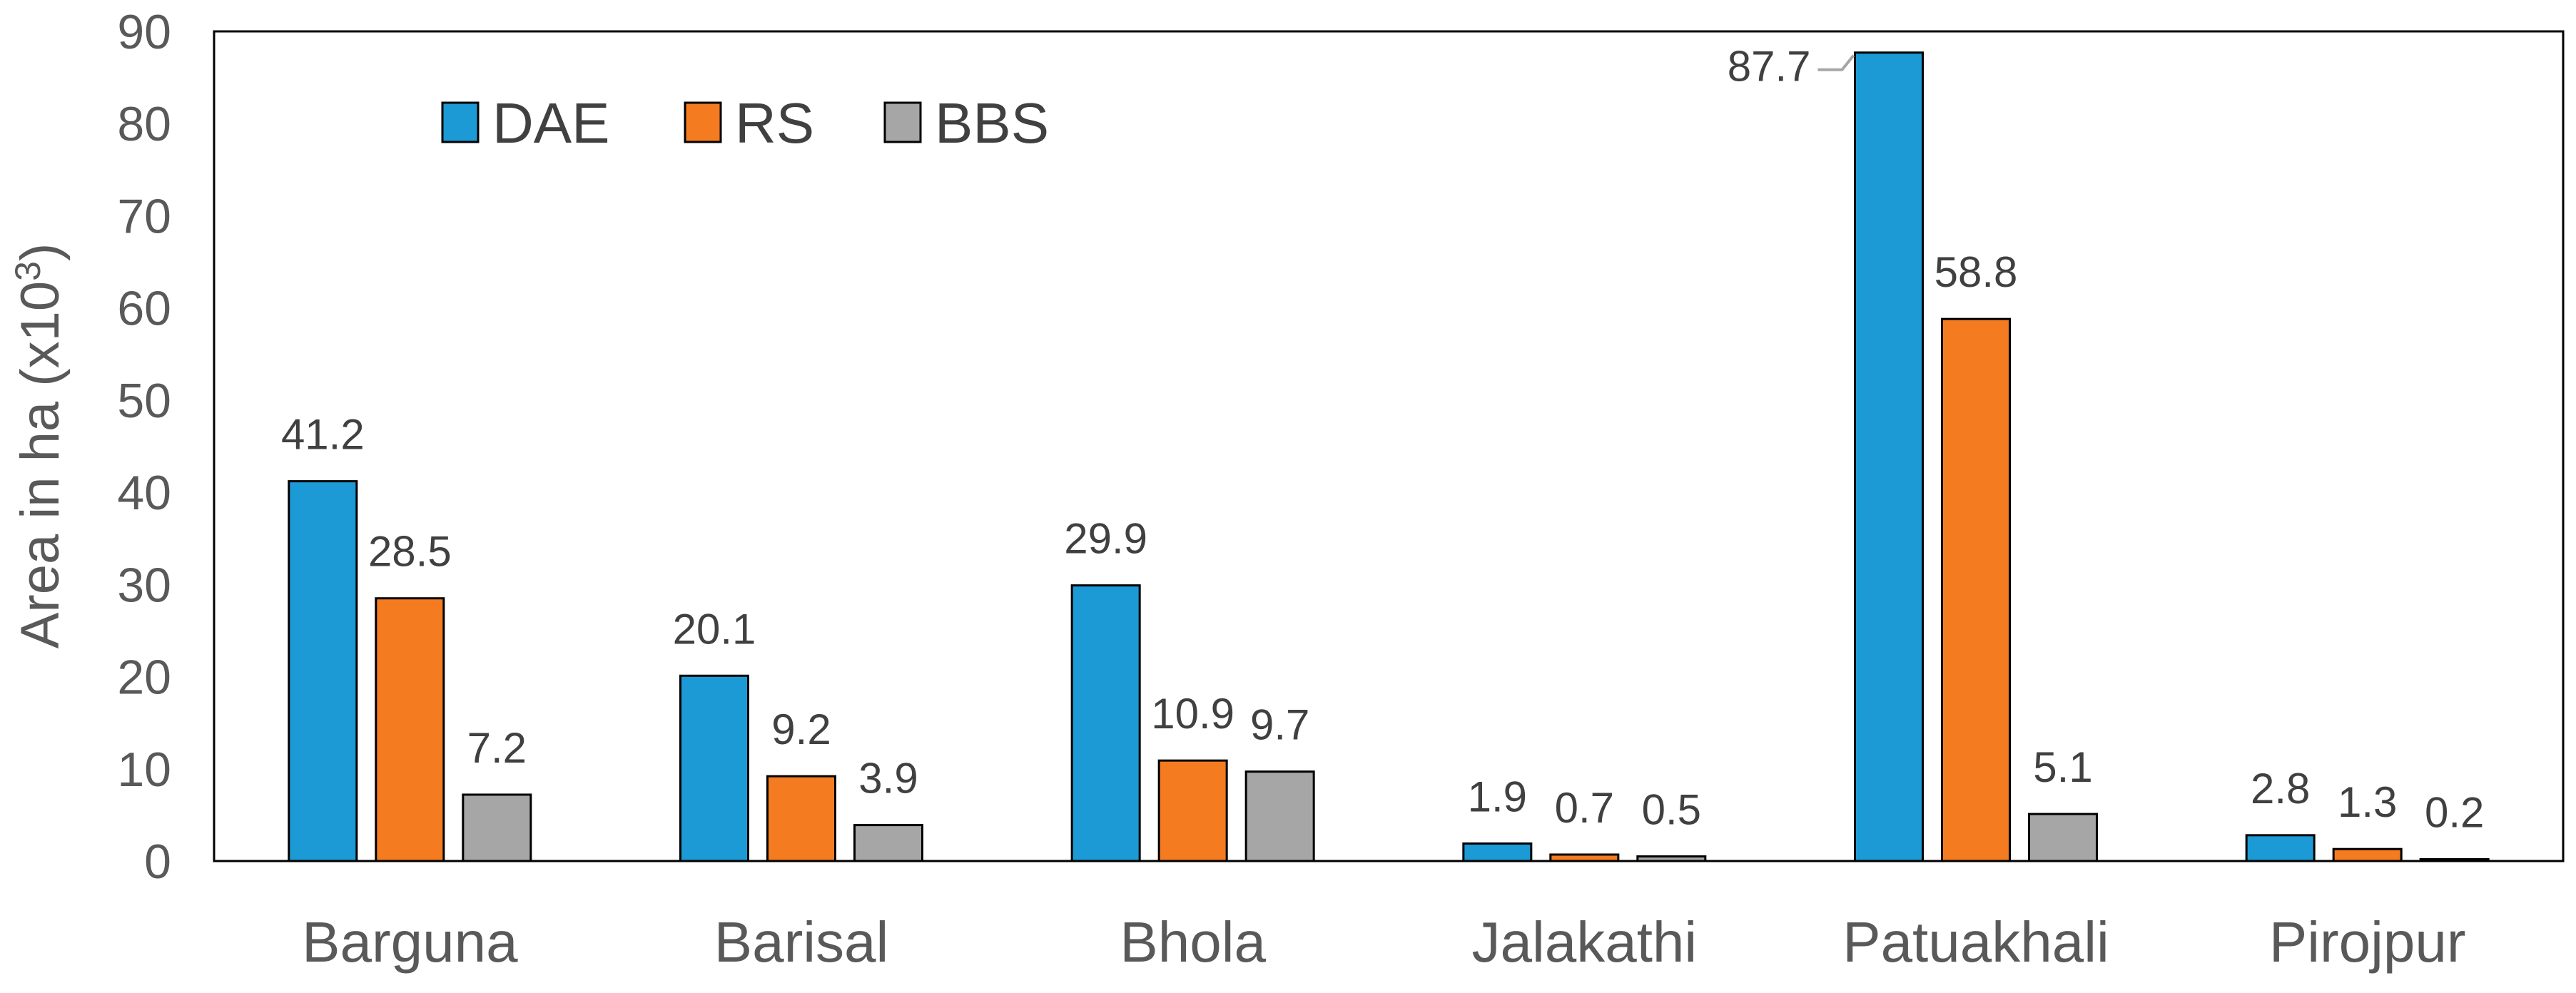 The height and width of the screenshot is (993, 2576). What do you see at coordinates (801, 729) in the screenshot?
I see `data-label: 9.2` at bounding box center [801, 729].